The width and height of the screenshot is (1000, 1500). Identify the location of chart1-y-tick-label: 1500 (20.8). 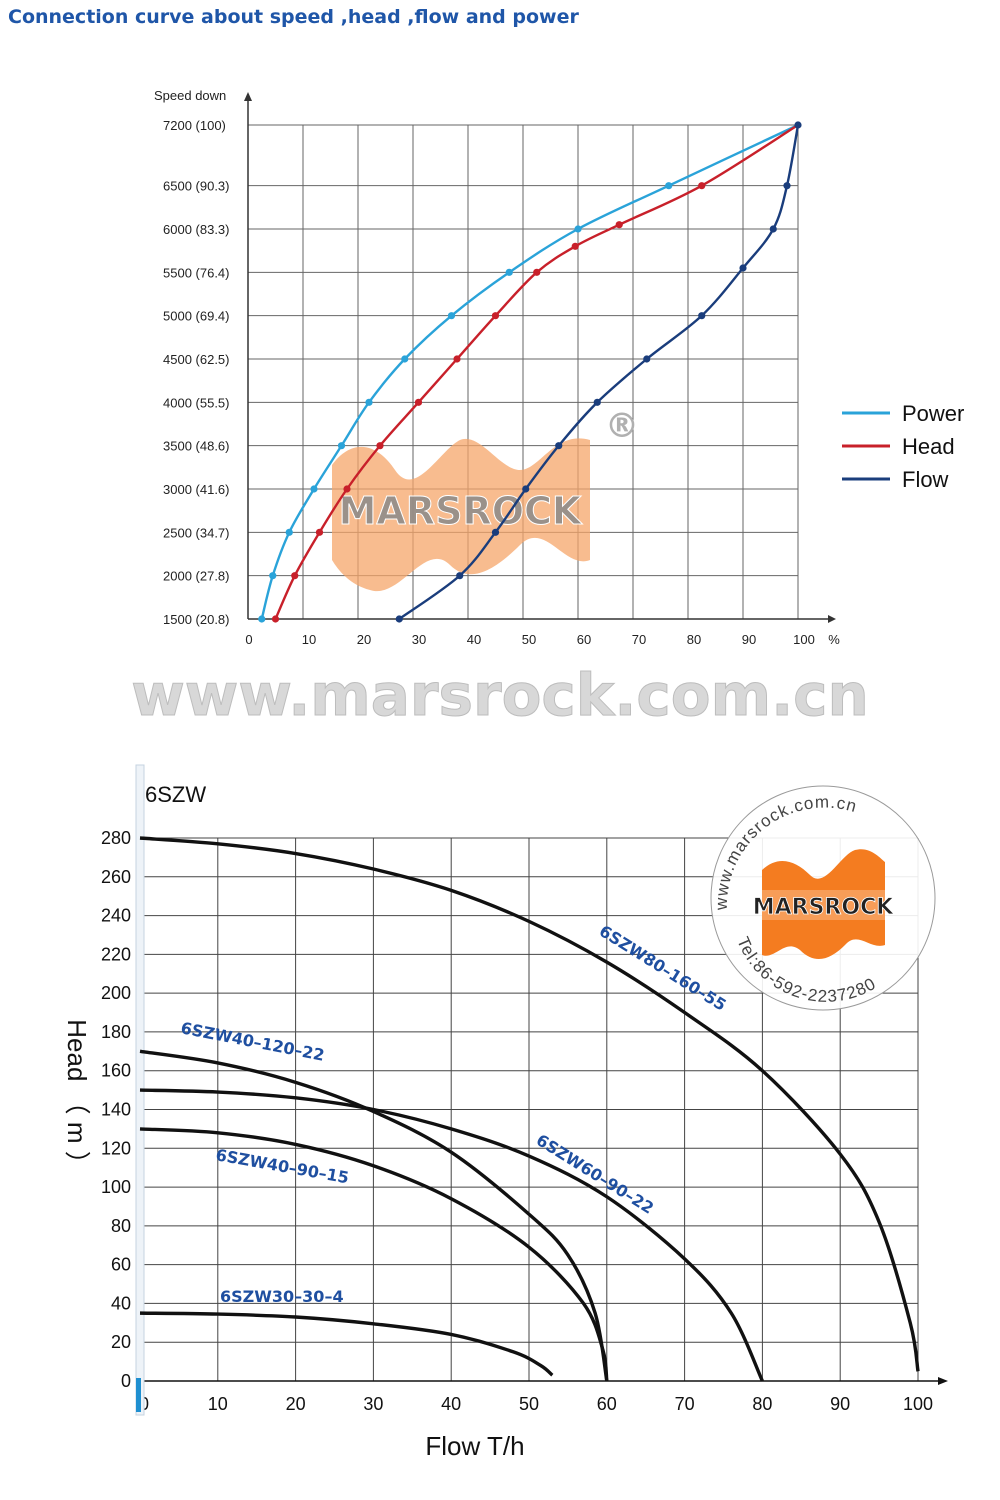
(196, 619).